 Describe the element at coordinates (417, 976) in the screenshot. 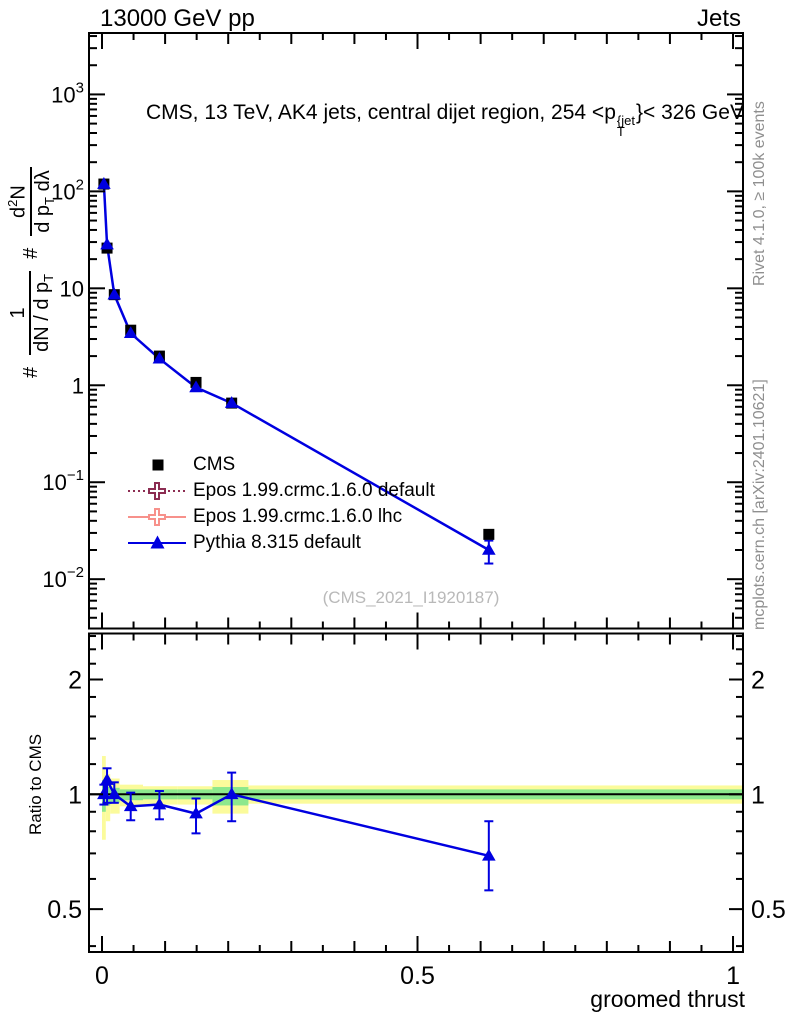

I see `x-tick-label: 0.5` at that location.